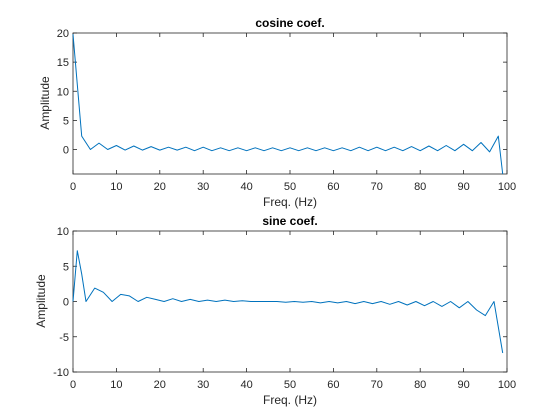 This screenshot has width=560, height=420. What do you see at coordinates (41, 301) in the screenshot?
I see `sine-plot-ylabel: Amplitude` at bounding box center [41, 301].